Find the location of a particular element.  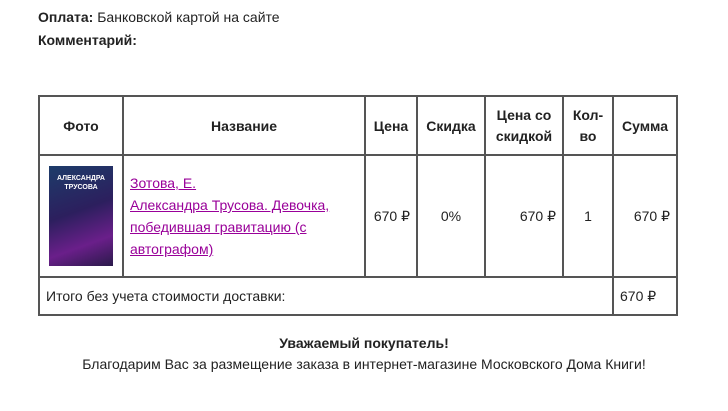

payment-value: Банковской картой на сайте is located at coordinates (188, 17).